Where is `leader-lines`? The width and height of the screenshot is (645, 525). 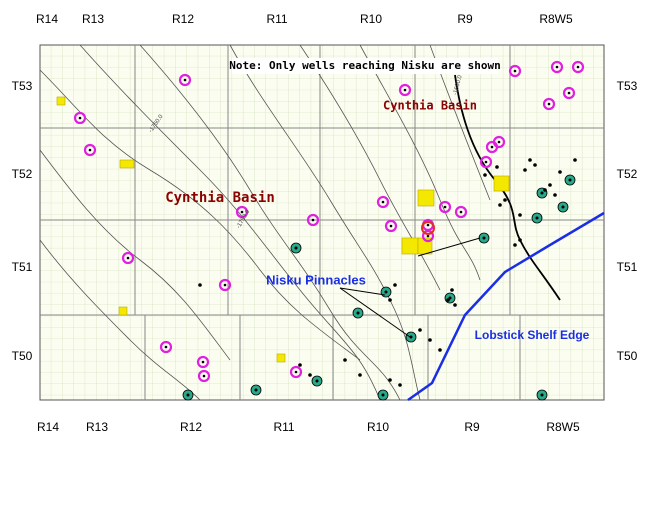 leader-lines is located at coordinates (410, 287).